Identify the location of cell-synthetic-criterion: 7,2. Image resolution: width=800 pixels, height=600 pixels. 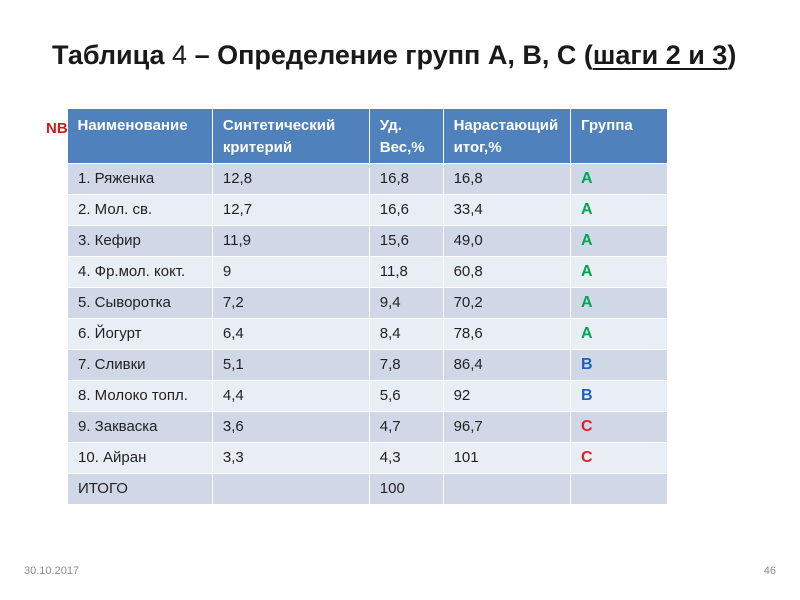
(290, 303).